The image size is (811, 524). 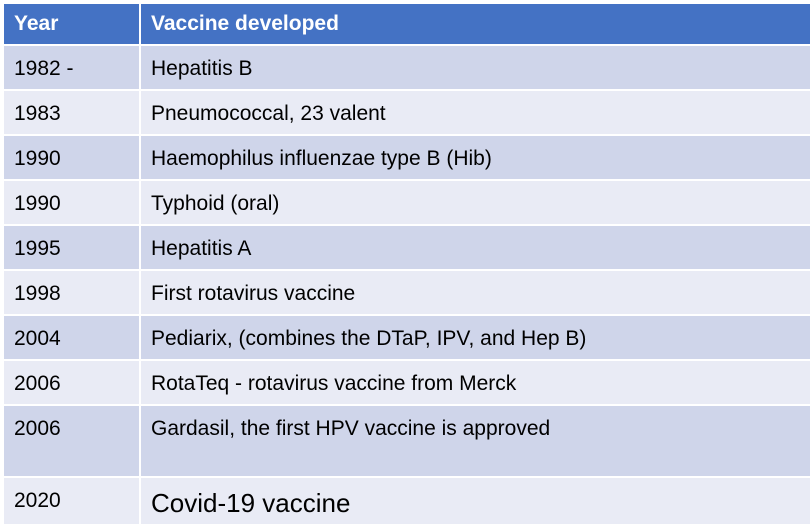 I want to click on vaccine-cell: RotaTeq - rotavirus vaccine from Merck, so click(x=474, y=382).